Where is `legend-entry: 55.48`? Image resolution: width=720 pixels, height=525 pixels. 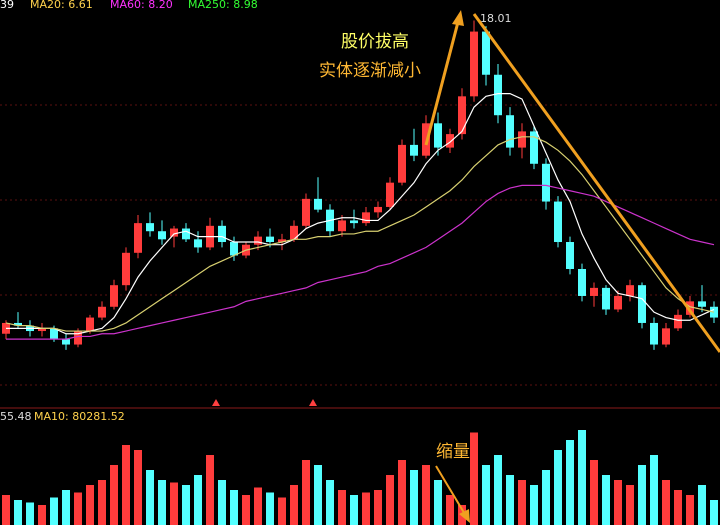 legend-entry: 55.48 is located at coordinates (16, 416).